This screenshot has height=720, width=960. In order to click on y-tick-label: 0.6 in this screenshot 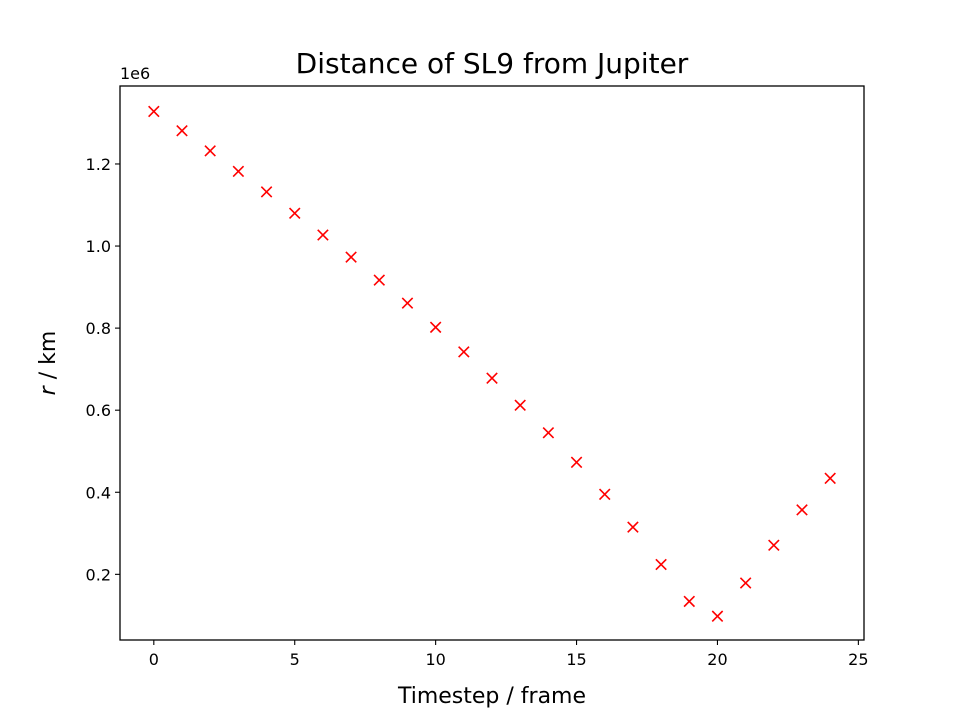, I will do `click(98, 410)`.